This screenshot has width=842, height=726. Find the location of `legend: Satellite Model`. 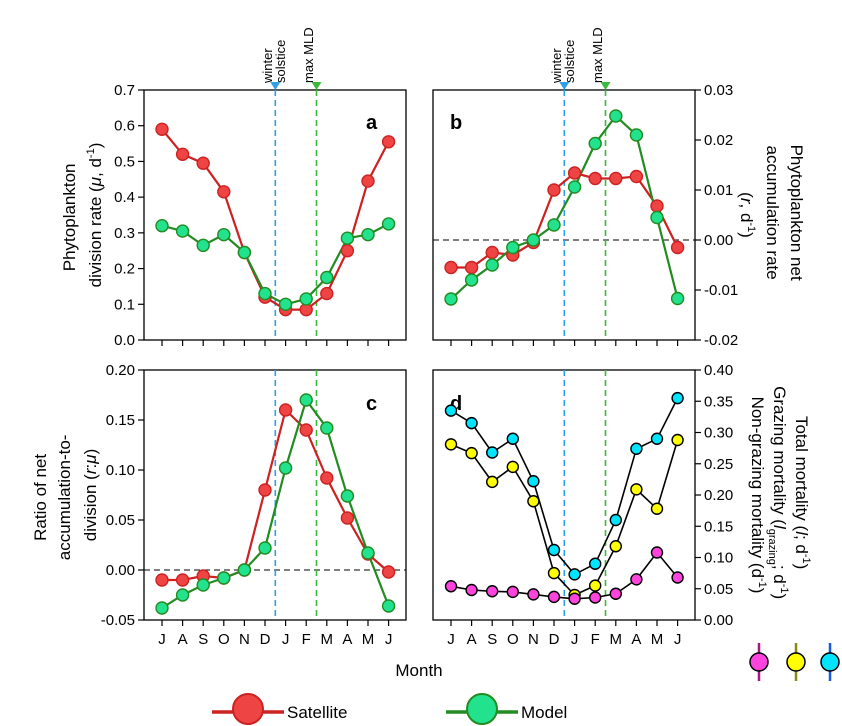

legend: Satellite Model is located at coordinates (389, 709).